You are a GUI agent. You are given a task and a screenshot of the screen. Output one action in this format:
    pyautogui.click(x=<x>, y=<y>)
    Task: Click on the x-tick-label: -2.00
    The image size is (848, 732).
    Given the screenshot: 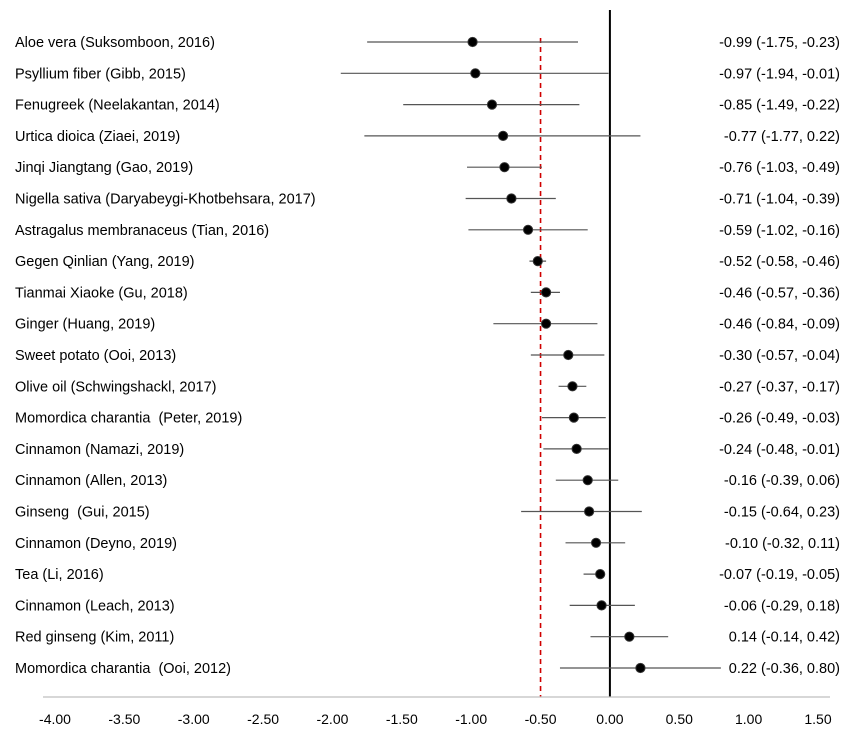 What is the action you would take?
    pyautogui.click(x=332, y=719)
    